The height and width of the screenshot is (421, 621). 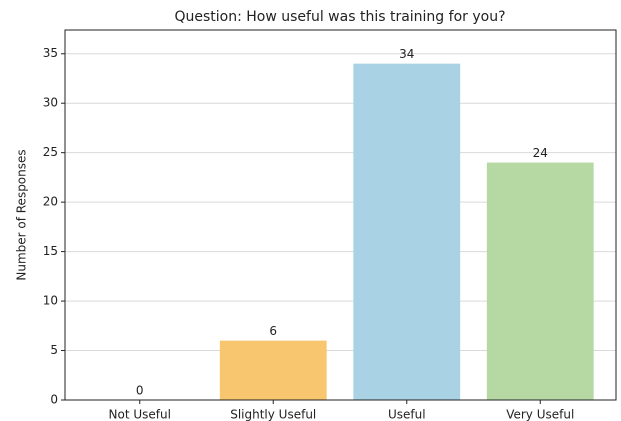 I want to click on y-tick-label: 5, so click(x=54, y=350).